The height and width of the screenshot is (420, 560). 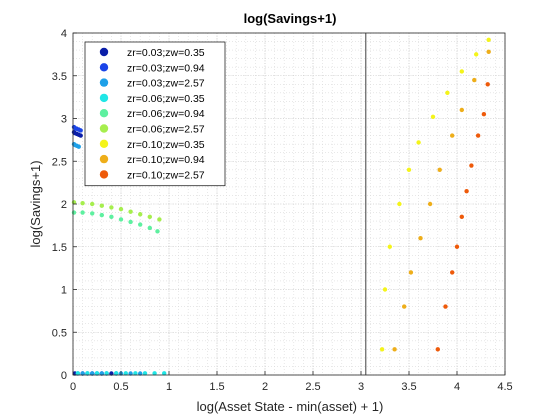 What do you see at coordinates (64, 376) in the screenshot?
I see `y-tick-label: 0` at bounding box center [64, 376].